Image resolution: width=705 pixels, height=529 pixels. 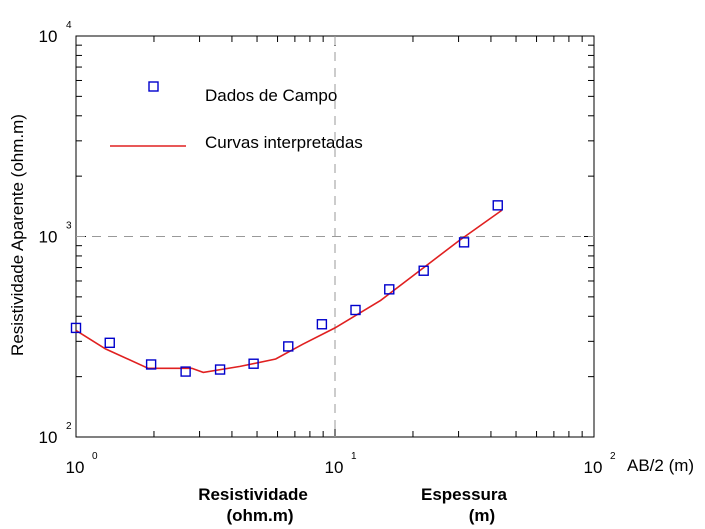 I want to click on x-tick-labels: 10 0 10 1 10 2, so click(x=341, y=464).